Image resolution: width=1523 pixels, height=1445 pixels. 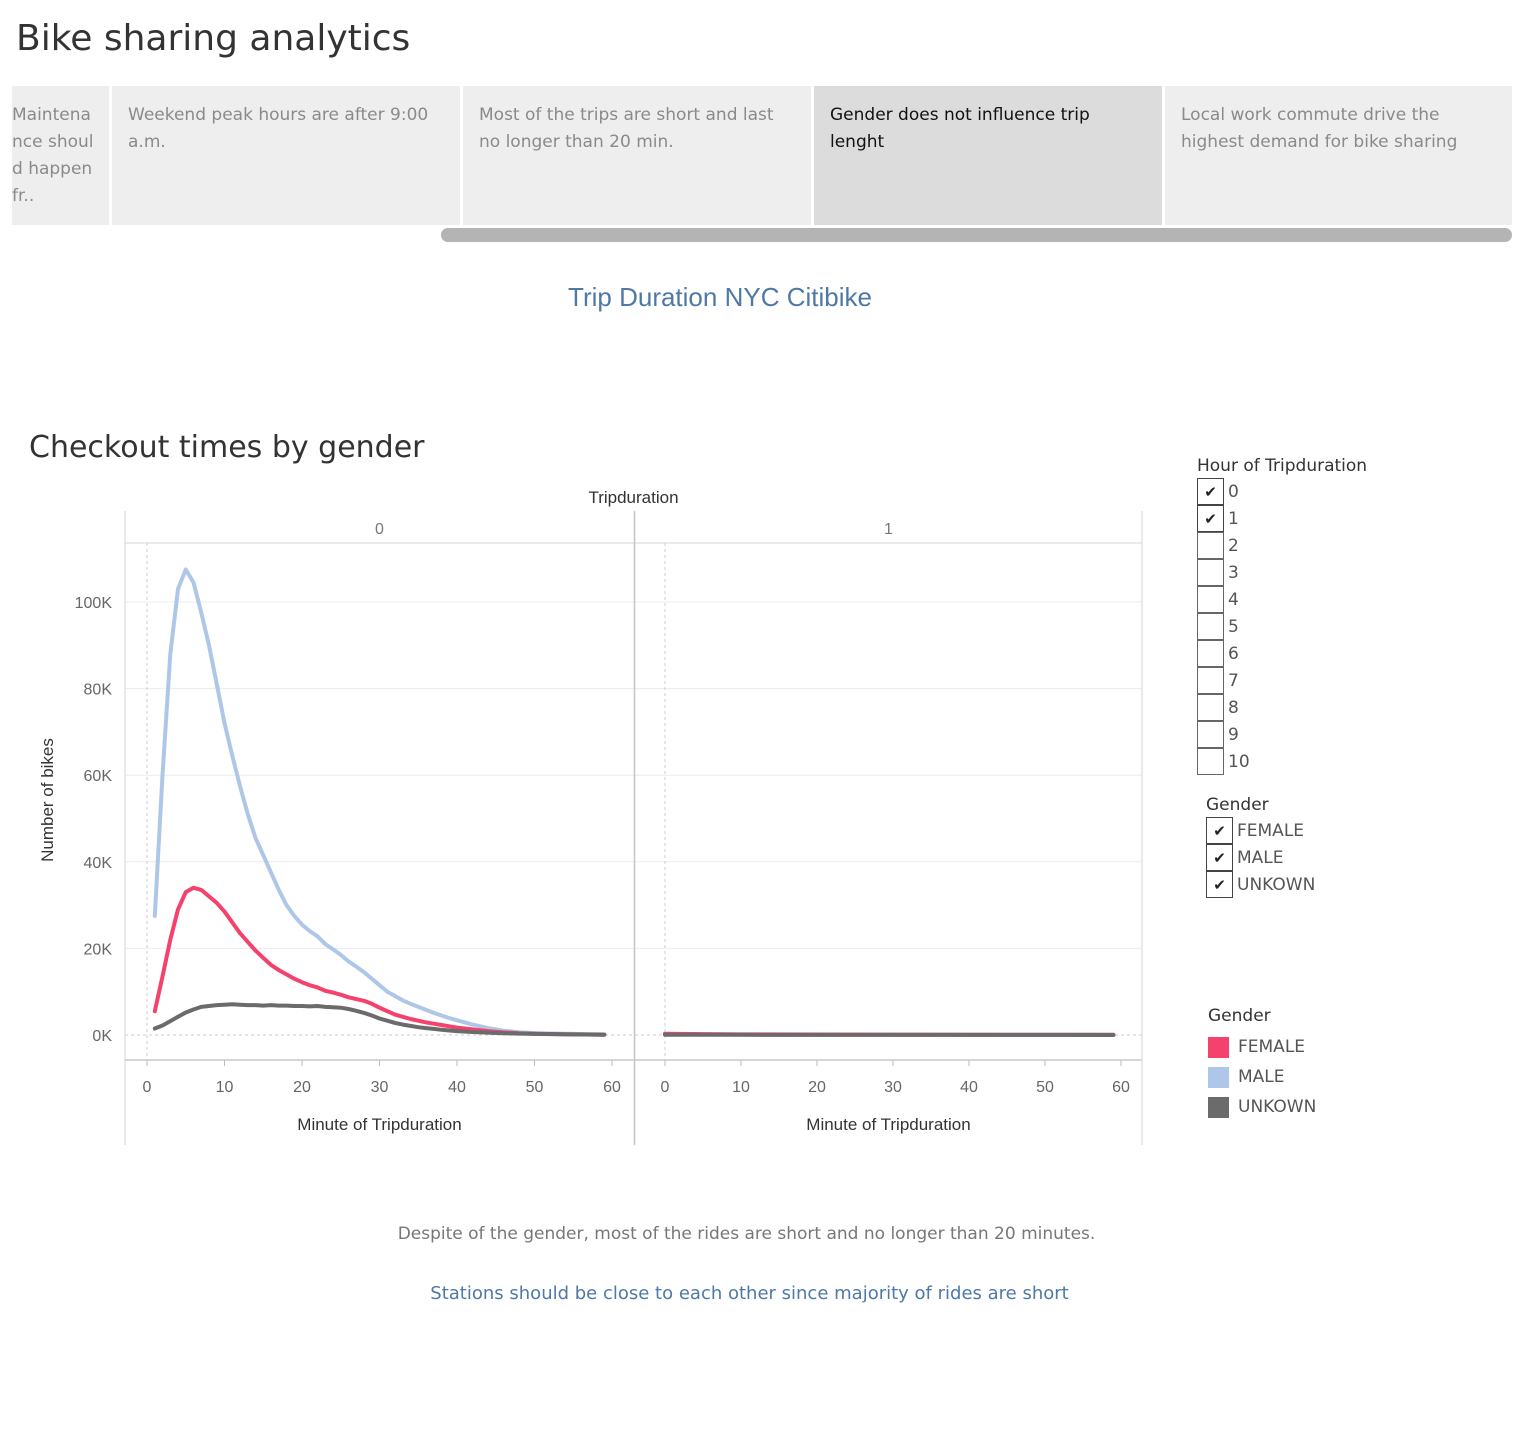 What do you see at coordinates (213, 38) in the screenshot?
I see `story-title: Bike sharing analytics` at bounding box center [213, 38].